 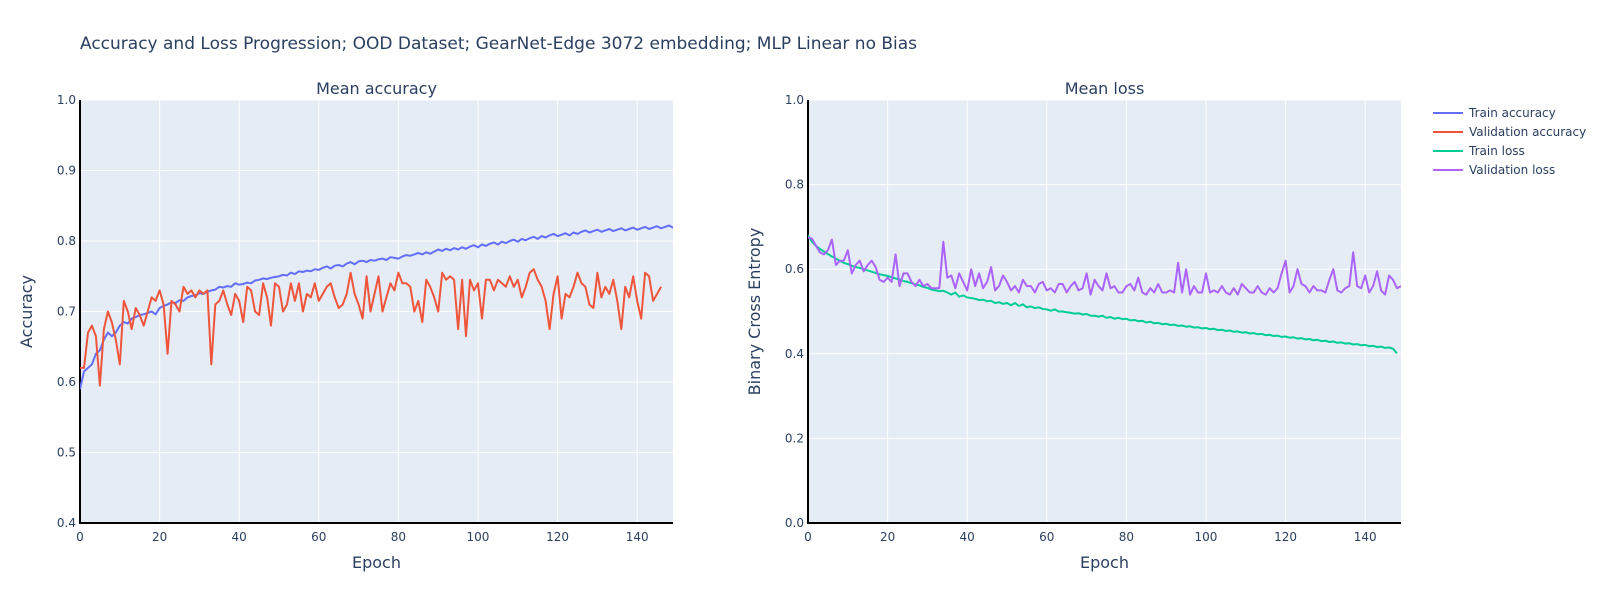 I want to click on legend-label: Validation accuracy, so click(x=1527, y=132).